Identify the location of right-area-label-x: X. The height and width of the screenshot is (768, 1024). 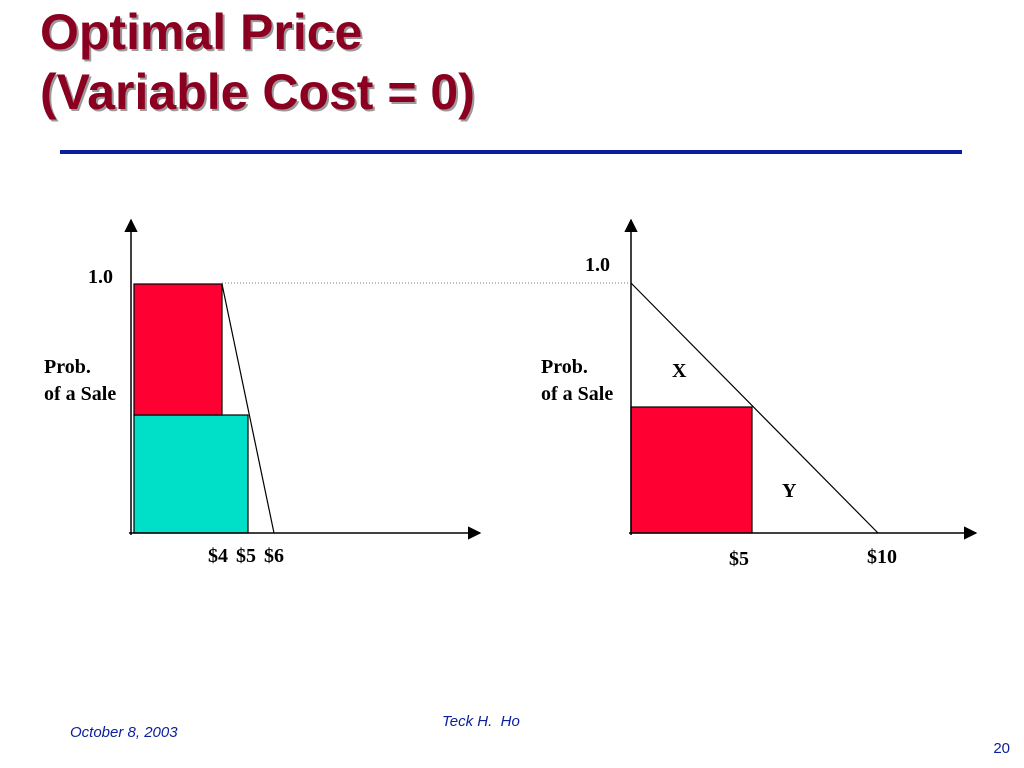
(679, 371).